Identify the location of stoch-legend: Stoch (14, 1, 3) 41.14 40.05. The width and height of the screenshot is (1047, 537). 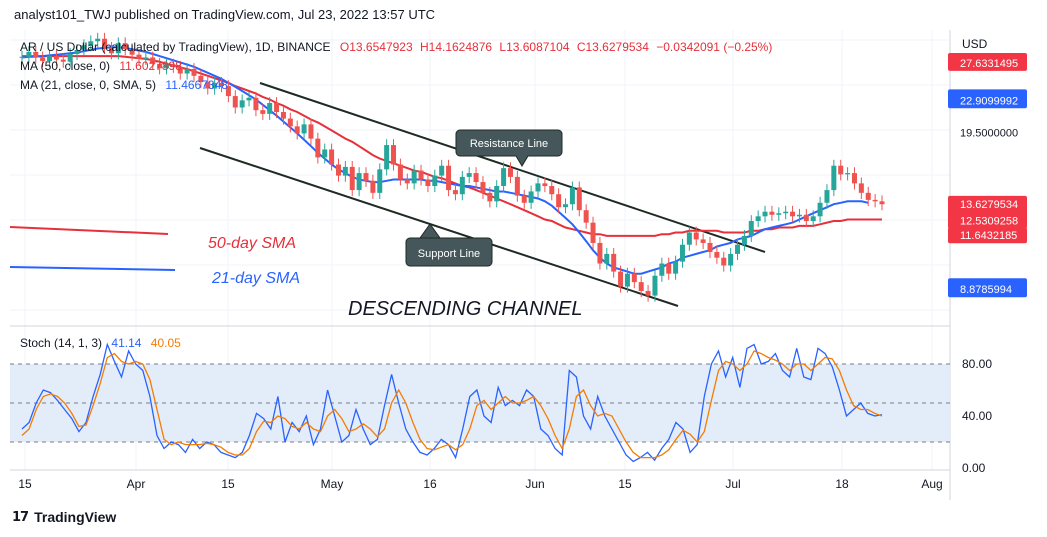
(100, 343).